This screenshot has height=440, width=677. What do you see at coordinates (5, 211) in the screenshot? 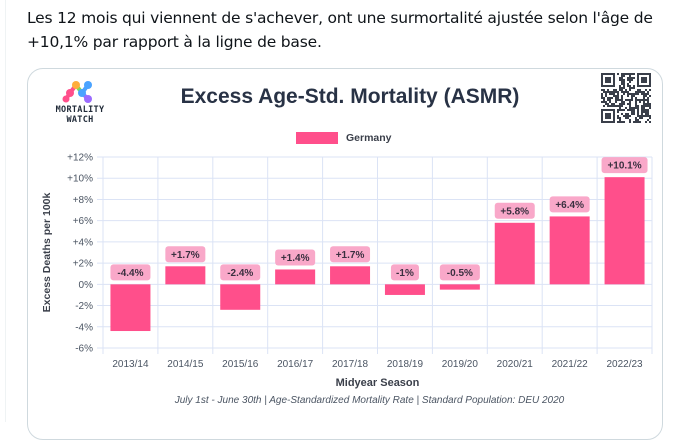
I see `thread-line` at bounding box center [5, 211].